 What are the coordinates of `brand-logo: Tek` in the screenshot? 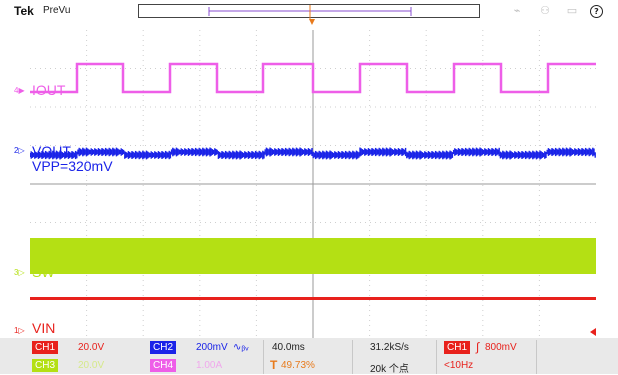 It's located at (24, 11).